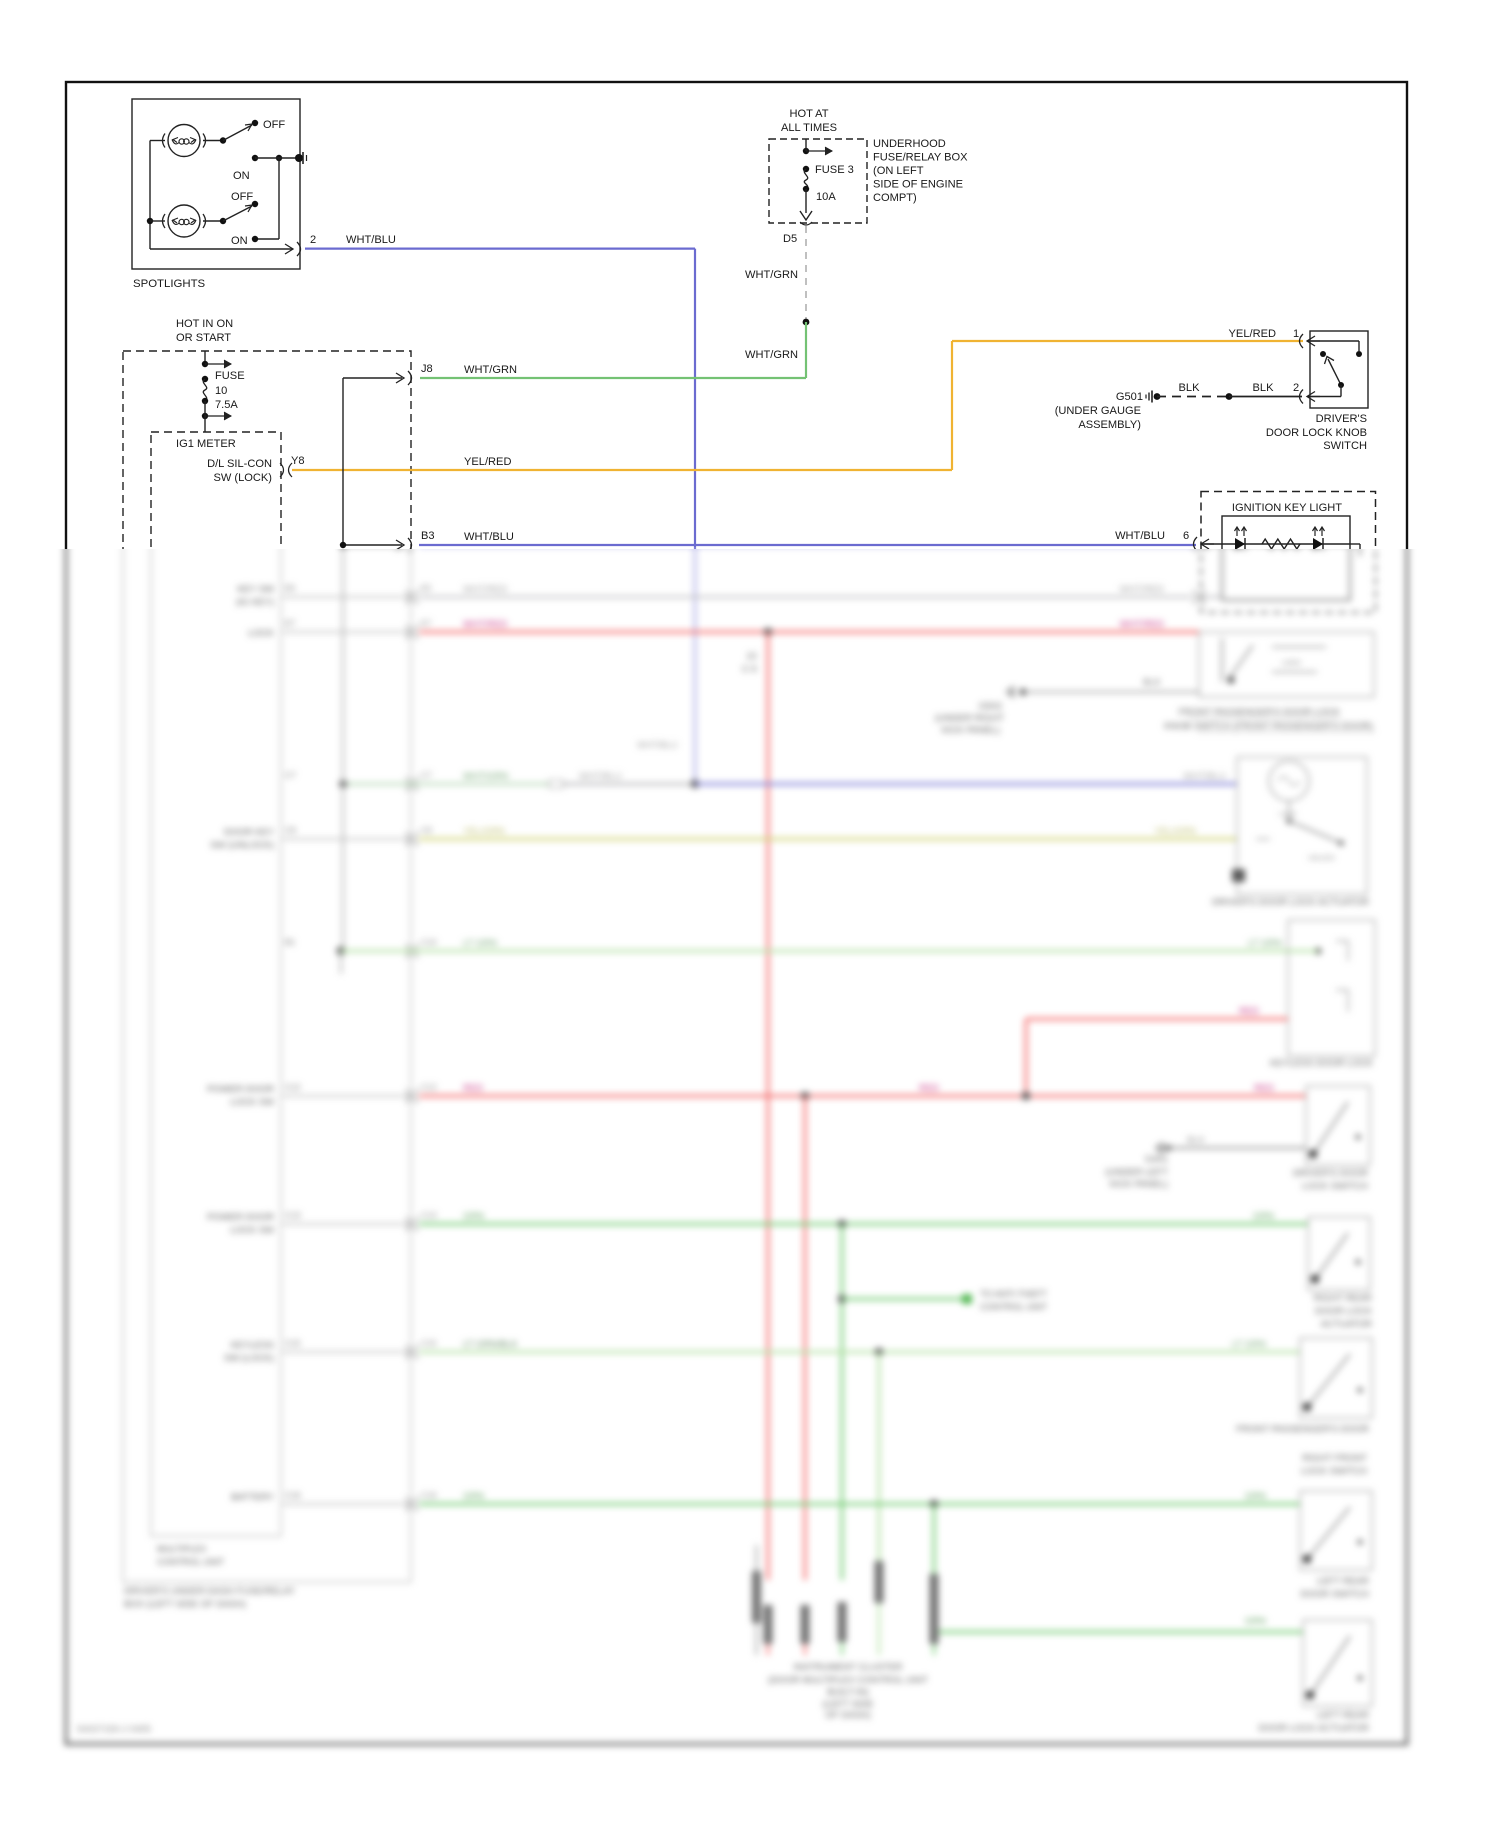 This screenshot has height=1828, width=1500. I want to click on svg-text: (DOOR MULTIPLEX CONTROL UNIT, so click(848, 1680).